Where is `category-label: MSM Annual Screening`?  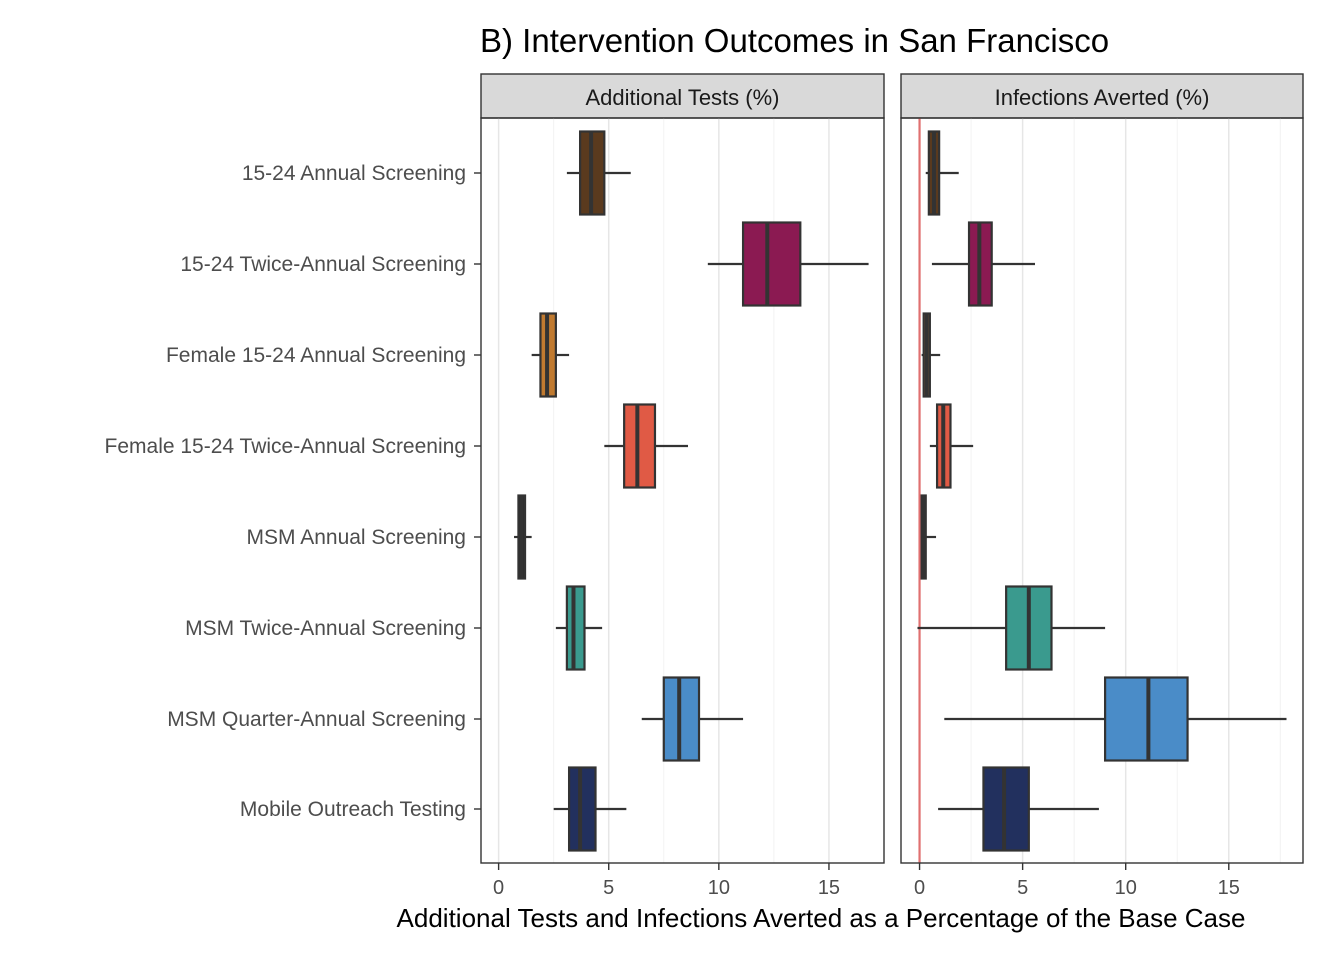 category-label: MSM Annual Screening is located at coordinates (356, 537).